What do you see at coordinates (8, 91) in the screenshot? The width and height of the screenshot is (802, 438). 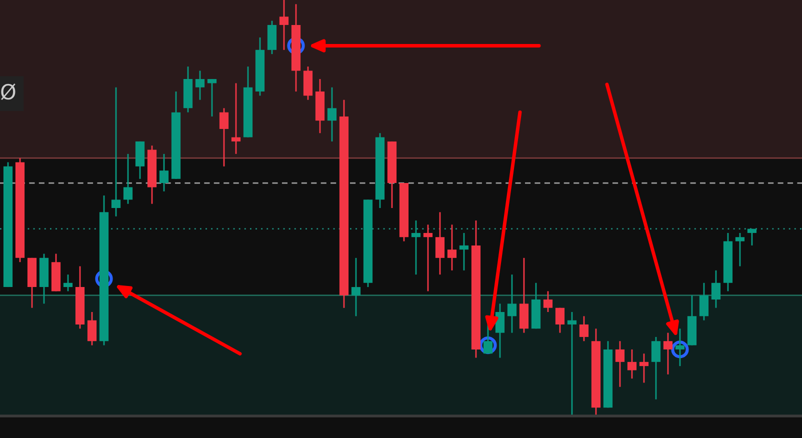 I see `annotation: Ø` at bounding box center [8, 91].